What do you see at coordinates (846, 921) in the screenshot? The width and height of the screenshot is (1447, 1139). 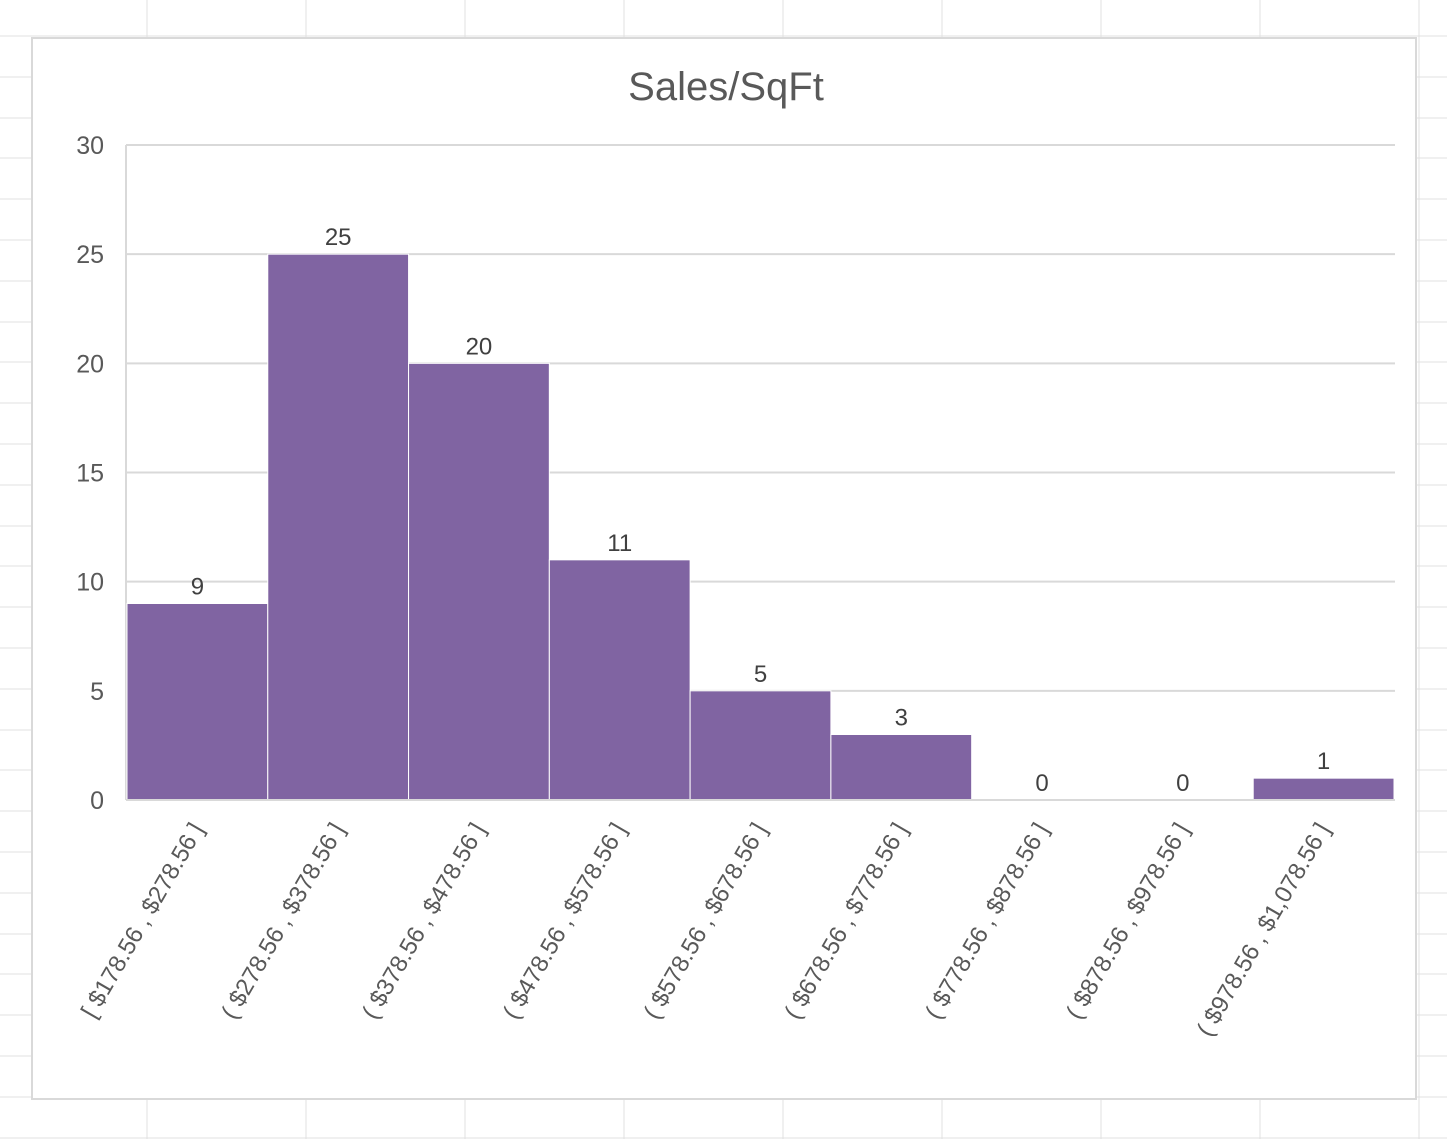 I see `x-category-label: ( $678.56 , $778.56 ]` at bounding box center [846, 921].